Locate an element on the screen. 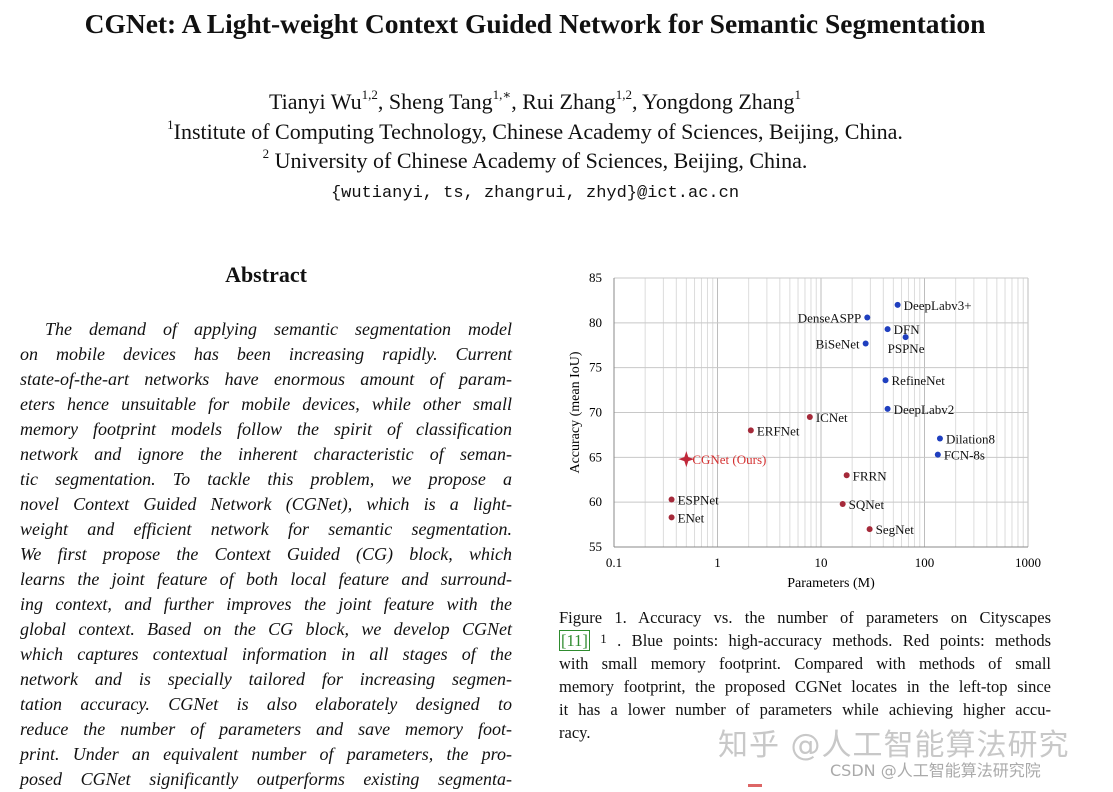 This screenshot has width=1113, height=792. point-label: DFN is located at coordinates (907, 329).